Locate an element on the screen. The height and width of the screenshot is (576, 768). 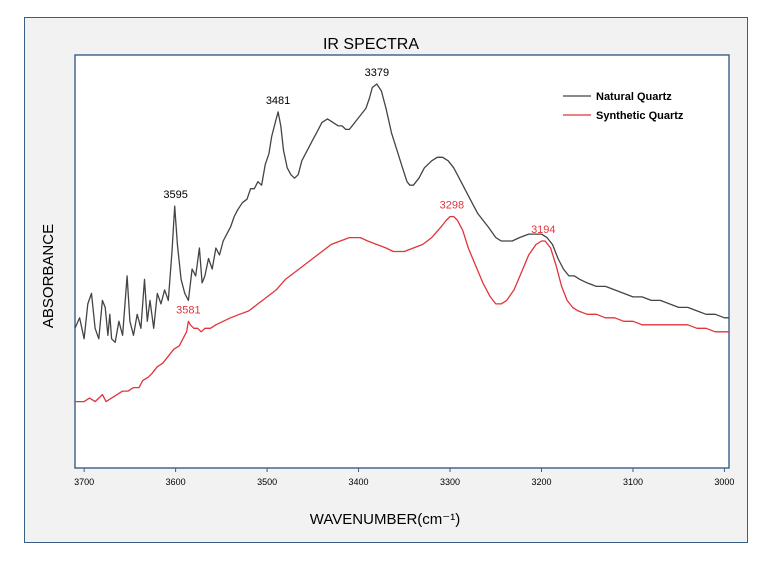
x-tick-label: 3100 is located at coordinates (633, 482).